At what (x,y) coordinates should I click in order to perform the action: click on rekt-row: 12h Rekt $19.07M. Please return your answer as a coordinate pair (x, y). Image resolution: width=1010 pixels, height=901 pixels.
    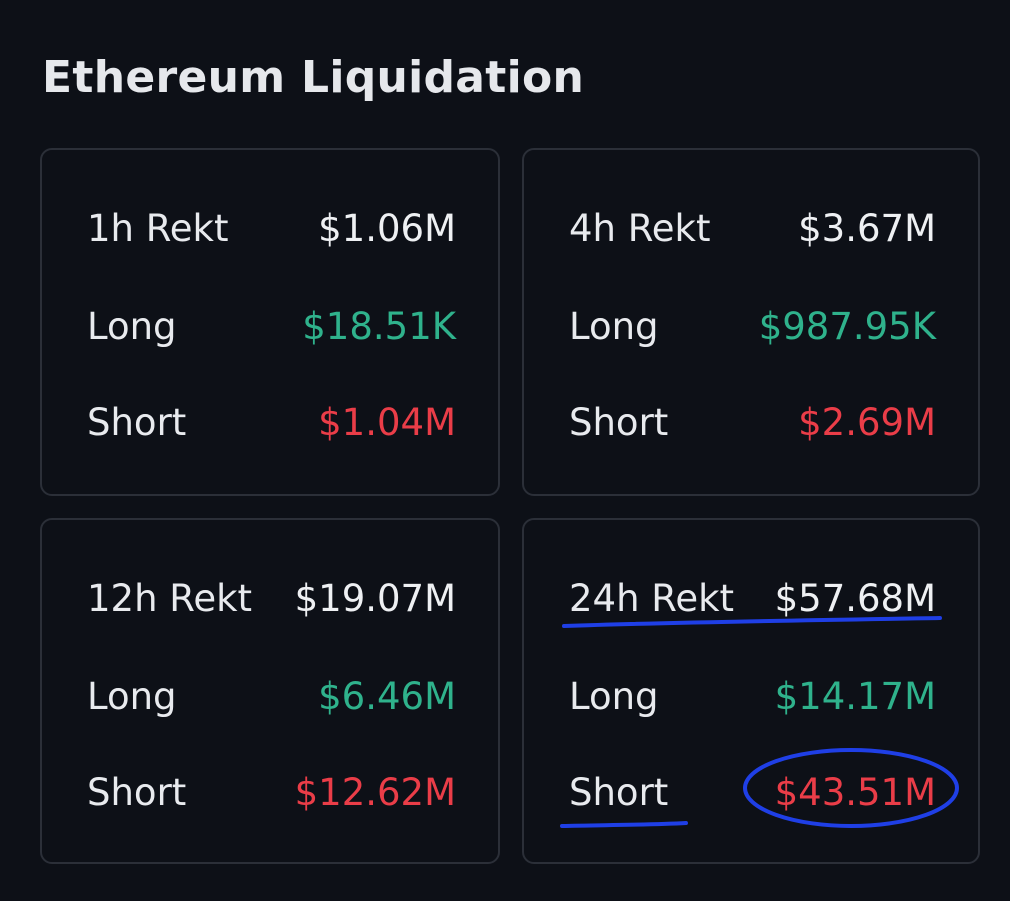
    Looking at the image, I should click on (271, 598).